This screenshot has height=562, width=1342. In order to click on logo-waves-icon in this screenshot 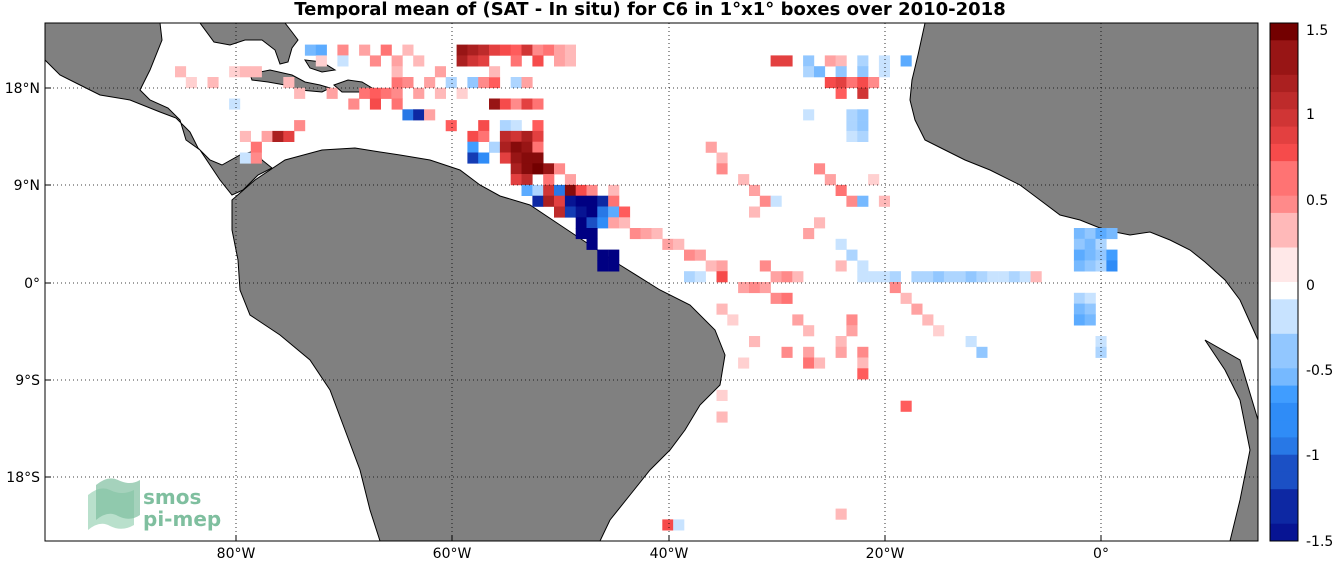, I will do `click(118, 499)`.